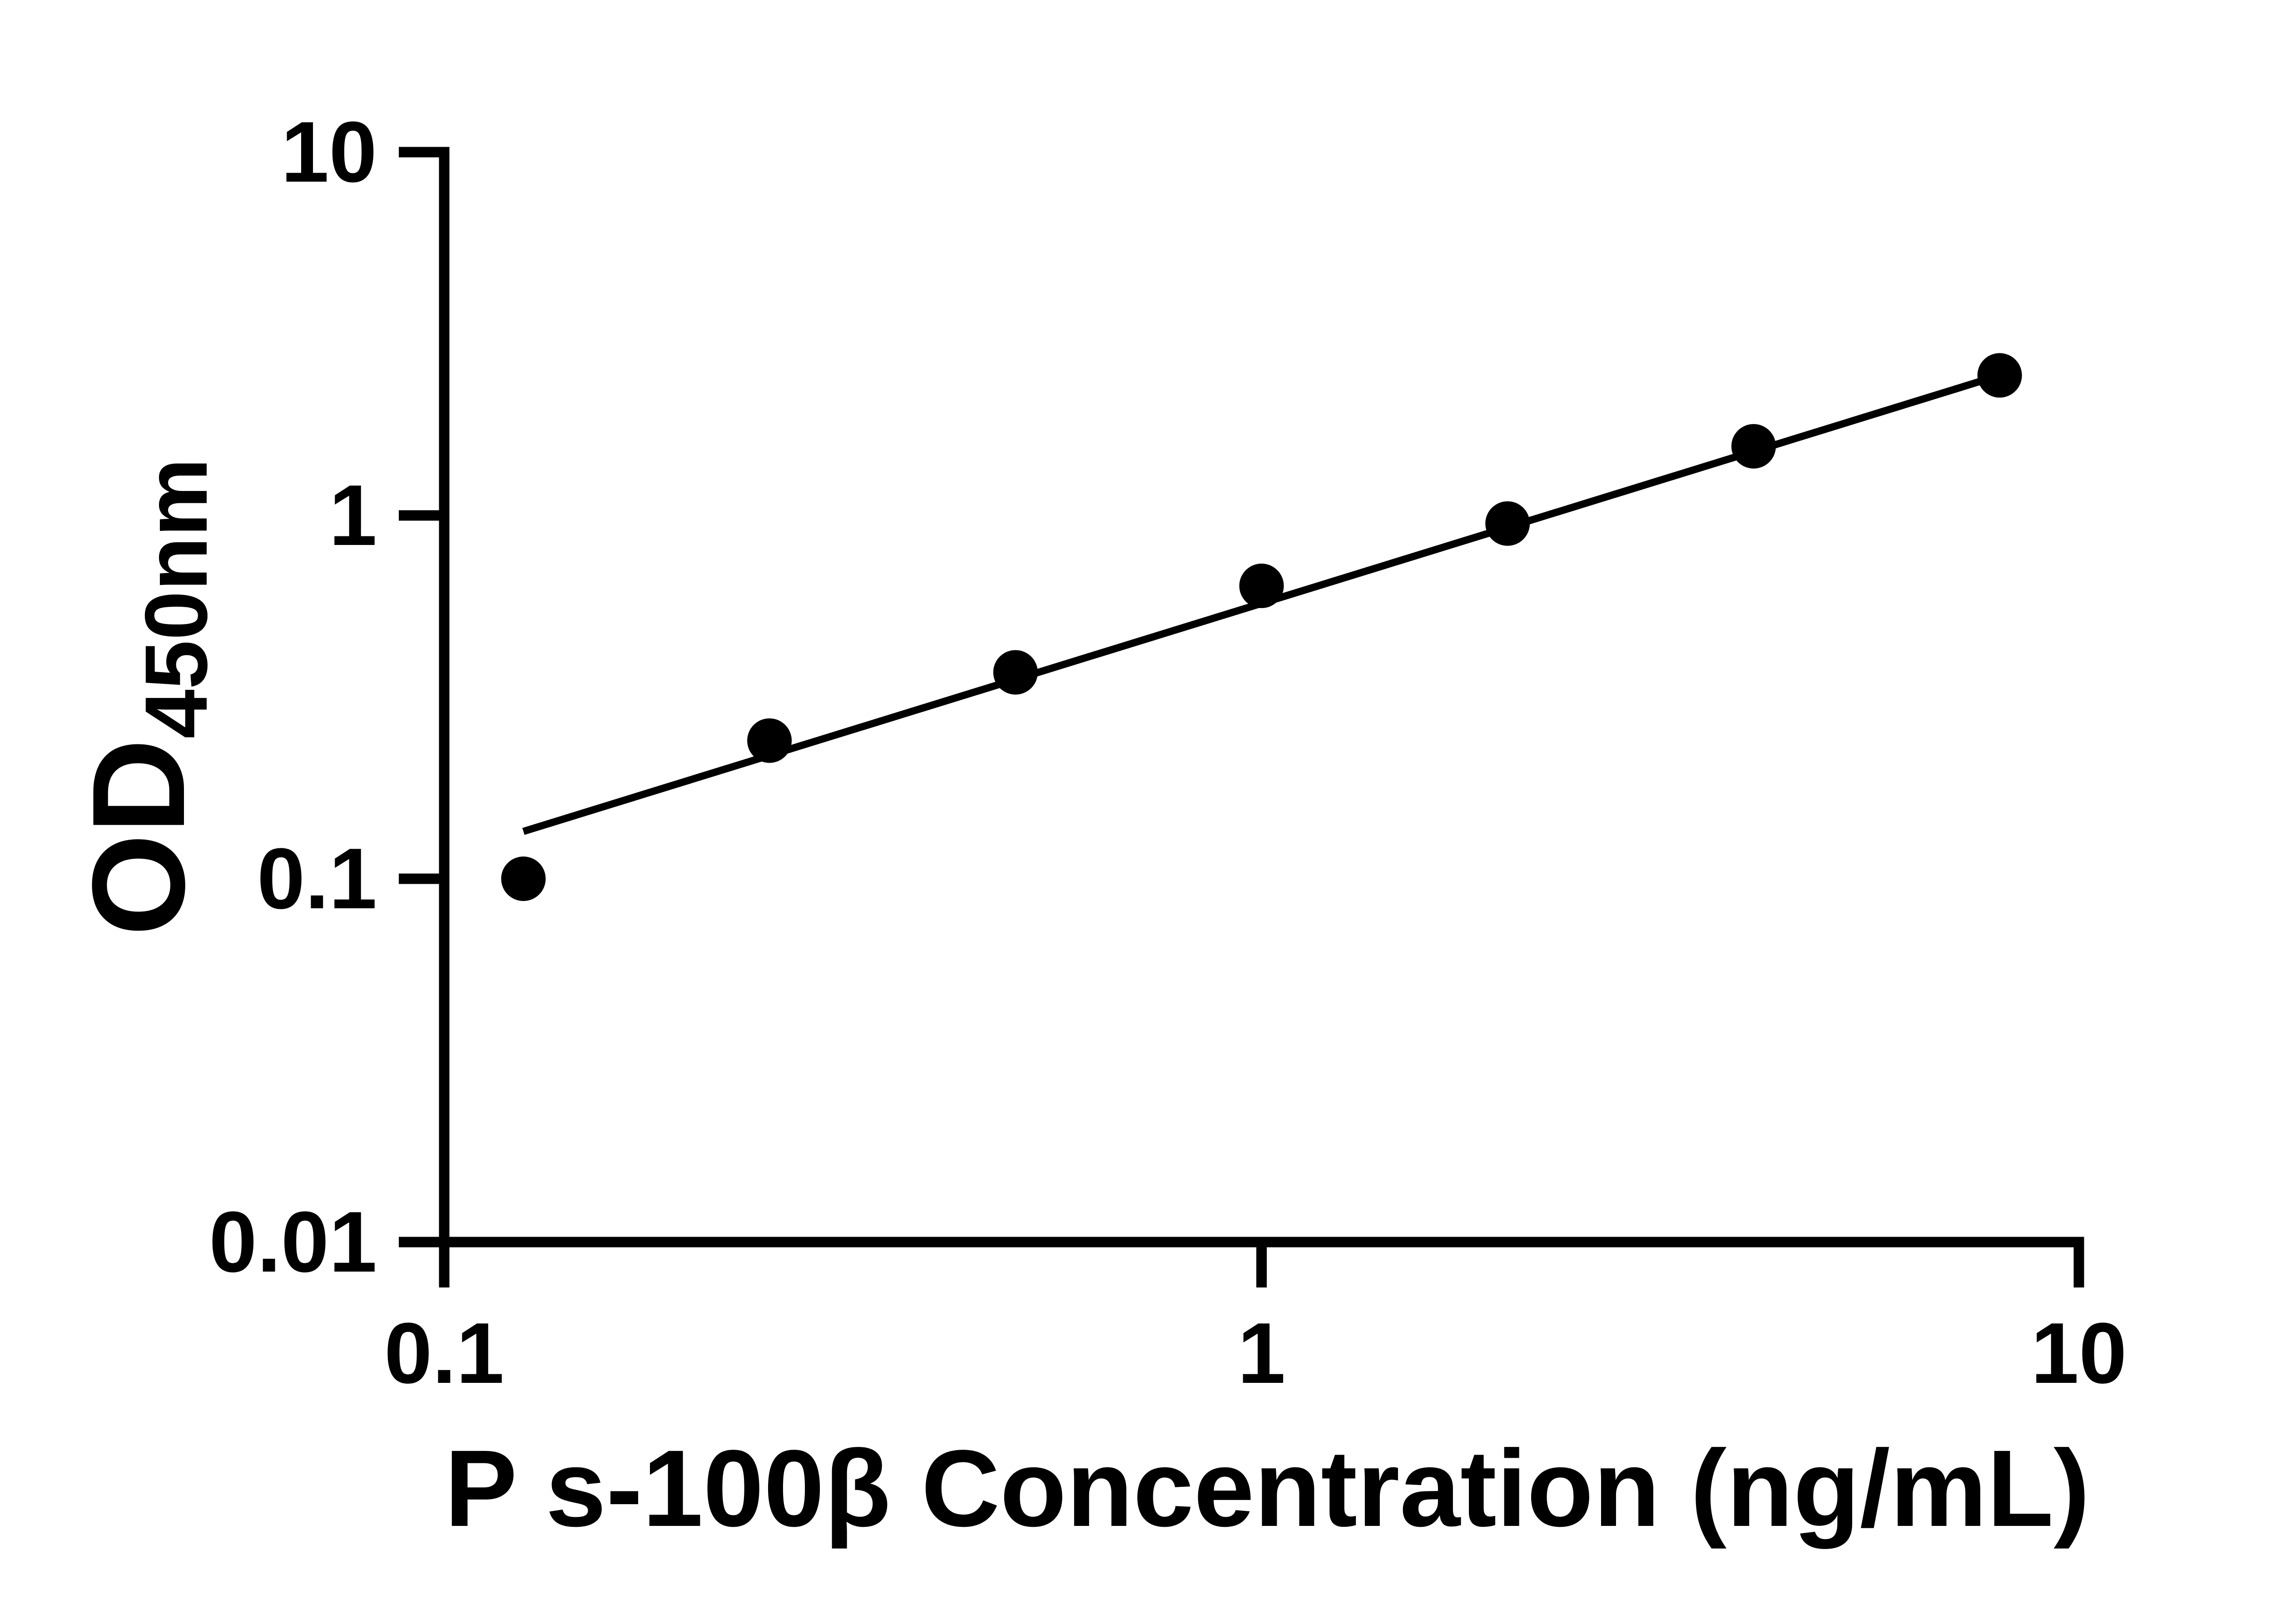  I want to click on y-axis-title: OD450nm, so click(145, 697).